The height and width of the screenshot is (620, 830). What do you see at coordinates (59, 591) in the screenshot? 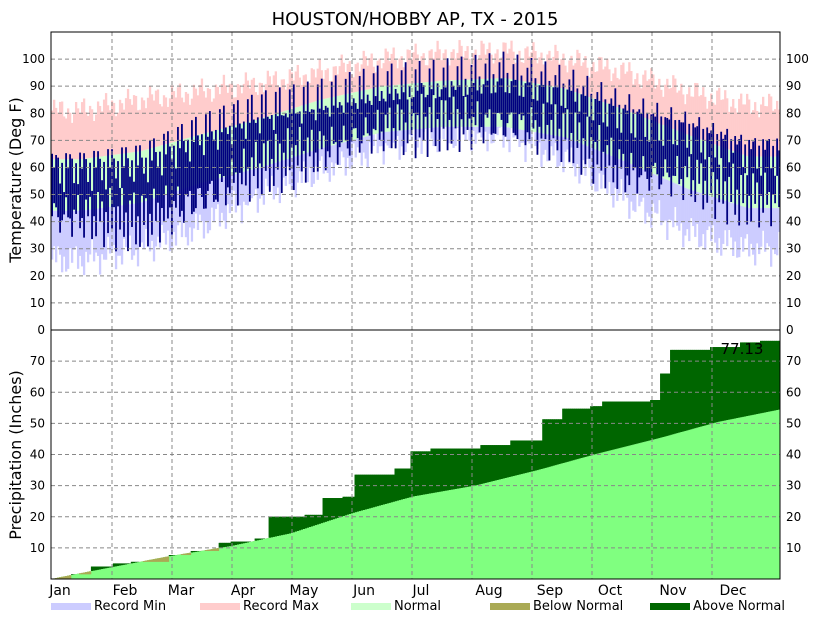
I see `month-tick-label: Jan` at bounding box center [59, 591].